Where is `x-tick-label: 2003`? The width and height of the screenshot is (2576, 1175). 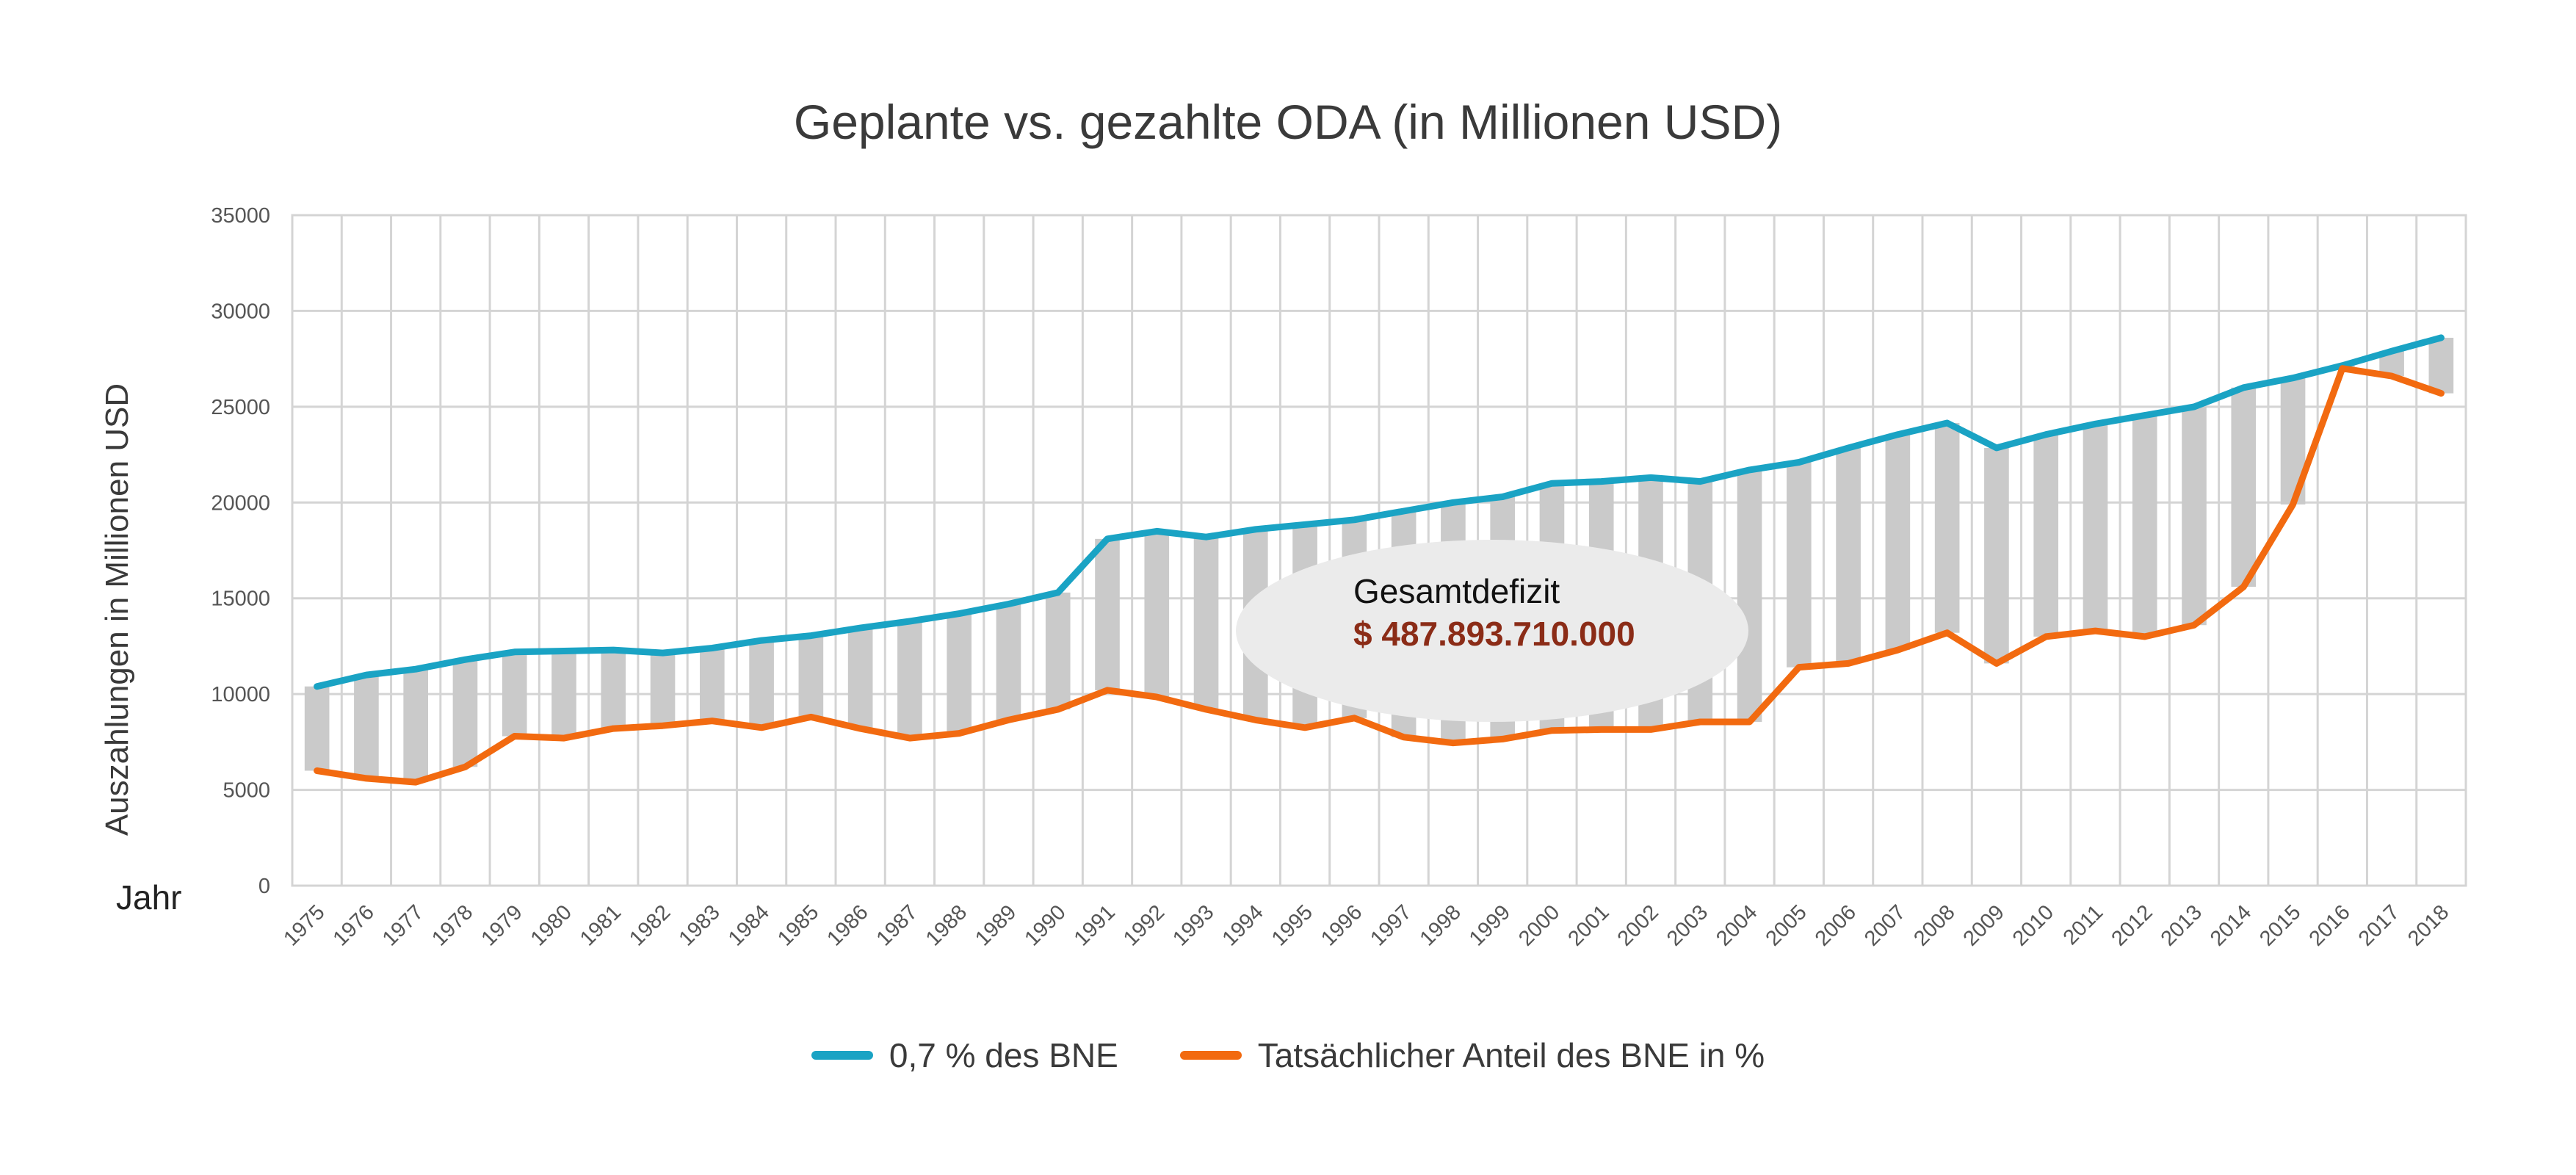
x-tick-label: 2003 is located at coordinates (1687, 925).